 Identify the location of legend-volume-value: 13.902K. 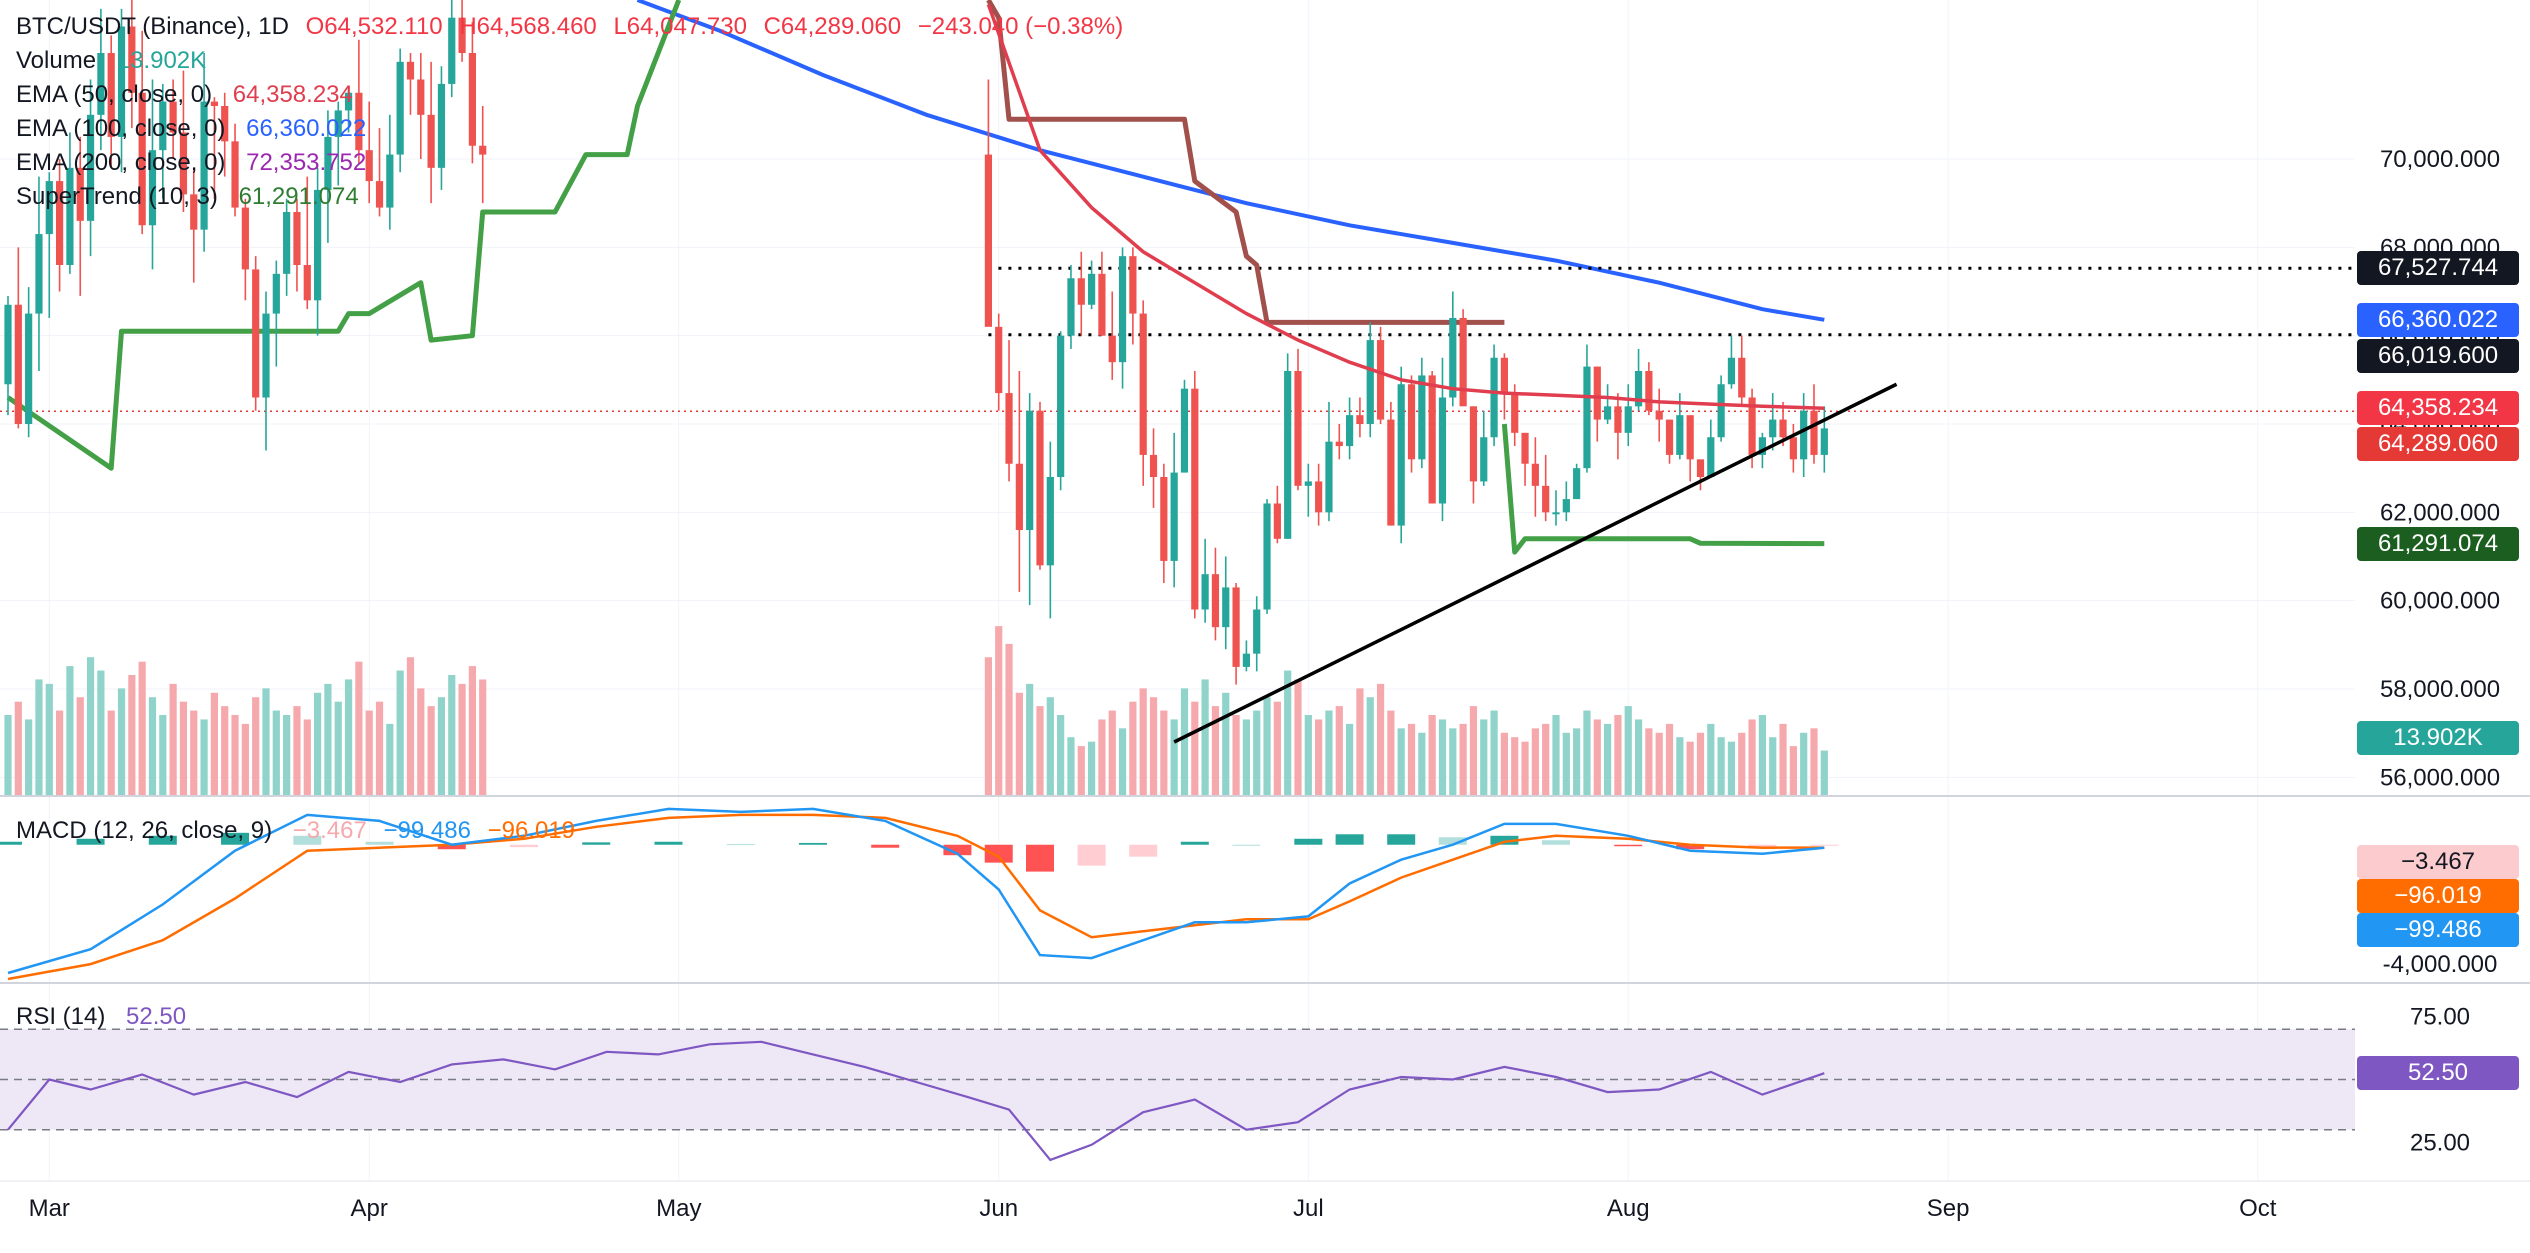
(161, 60).